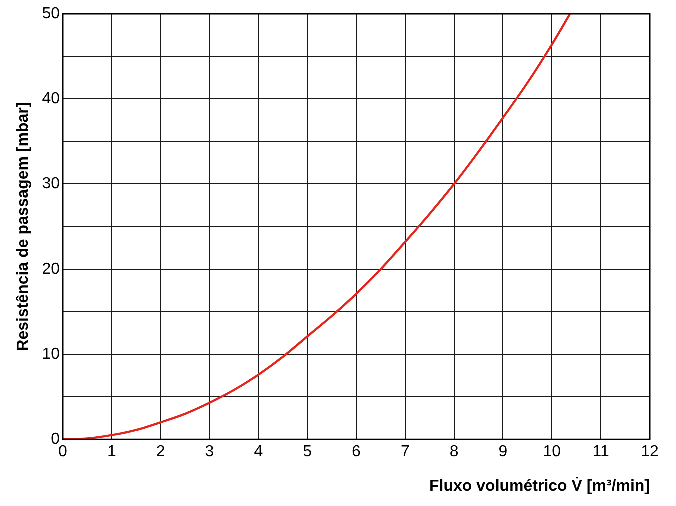 The height and width of the screenshot is (506, 676). I want to click on x-tick-label: 3, so click(209, 452).